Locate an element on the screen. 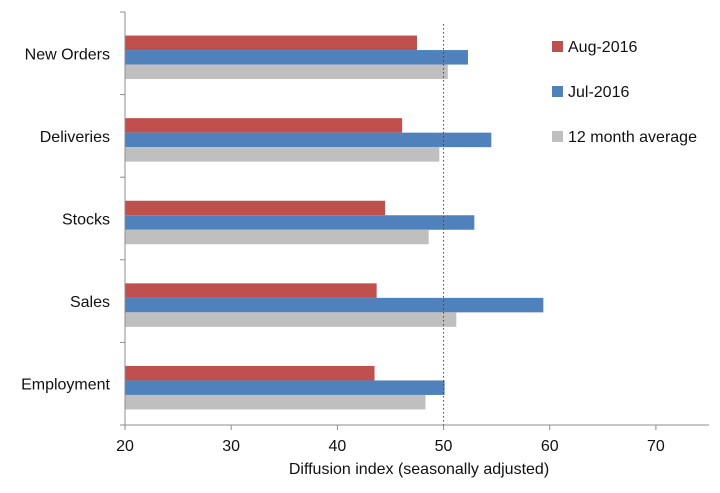  legend-swatch-jul-2016 is located at coordinates (557, 91).